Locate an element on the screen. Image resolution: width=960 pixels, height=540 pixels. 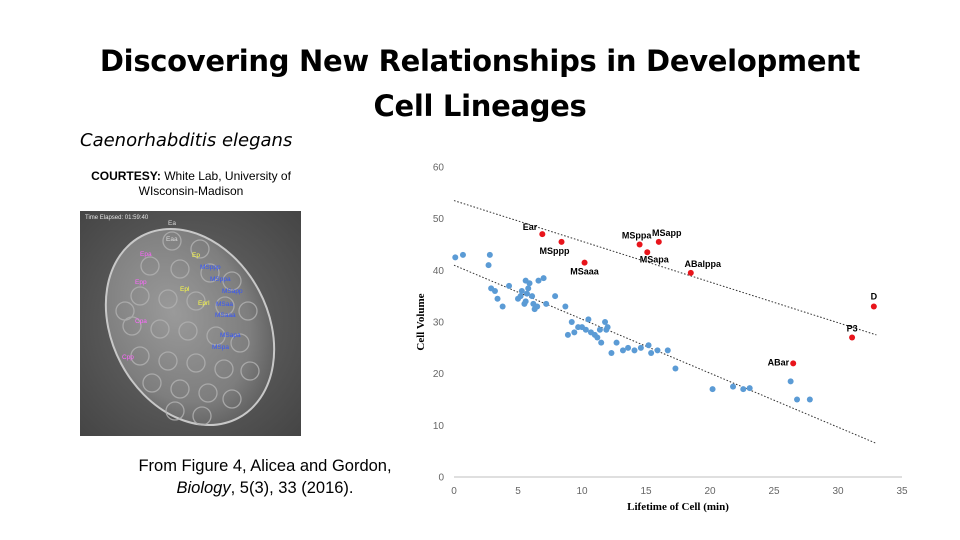
point-annotation: P3 is located at coordinates (852, 329).